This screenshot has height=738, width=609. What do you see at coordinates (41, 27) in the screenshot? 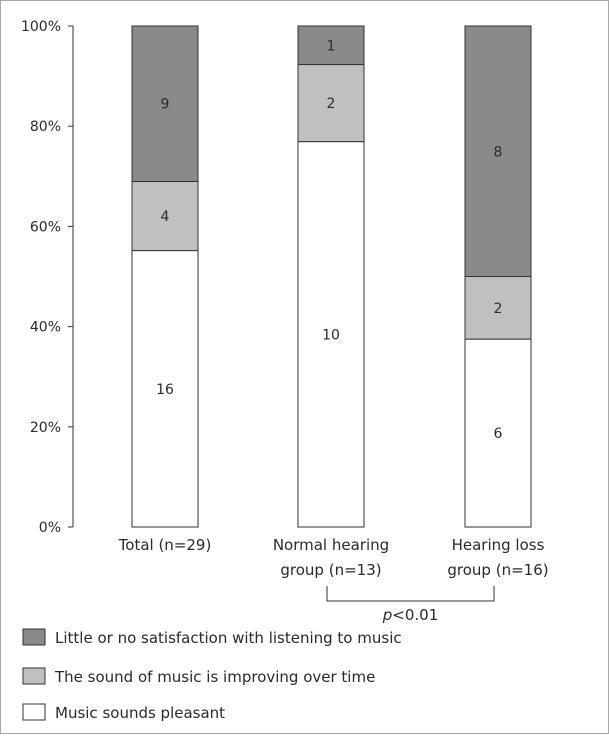
I see `y-tick-label: 100%` at bounding box center [41, 27].